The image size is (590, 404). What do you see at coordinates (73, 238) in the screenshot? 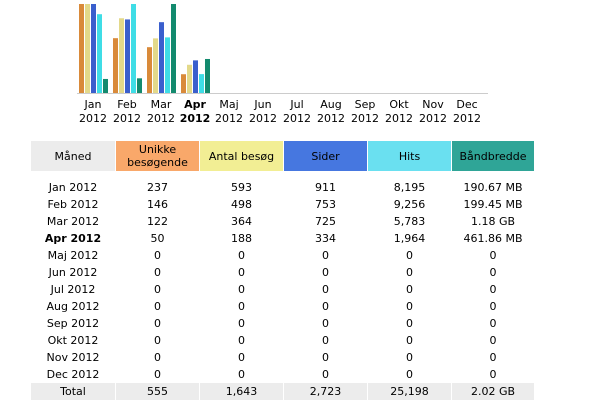
I see `month-cell: Apr 2012` at bounding box center [73, 238].